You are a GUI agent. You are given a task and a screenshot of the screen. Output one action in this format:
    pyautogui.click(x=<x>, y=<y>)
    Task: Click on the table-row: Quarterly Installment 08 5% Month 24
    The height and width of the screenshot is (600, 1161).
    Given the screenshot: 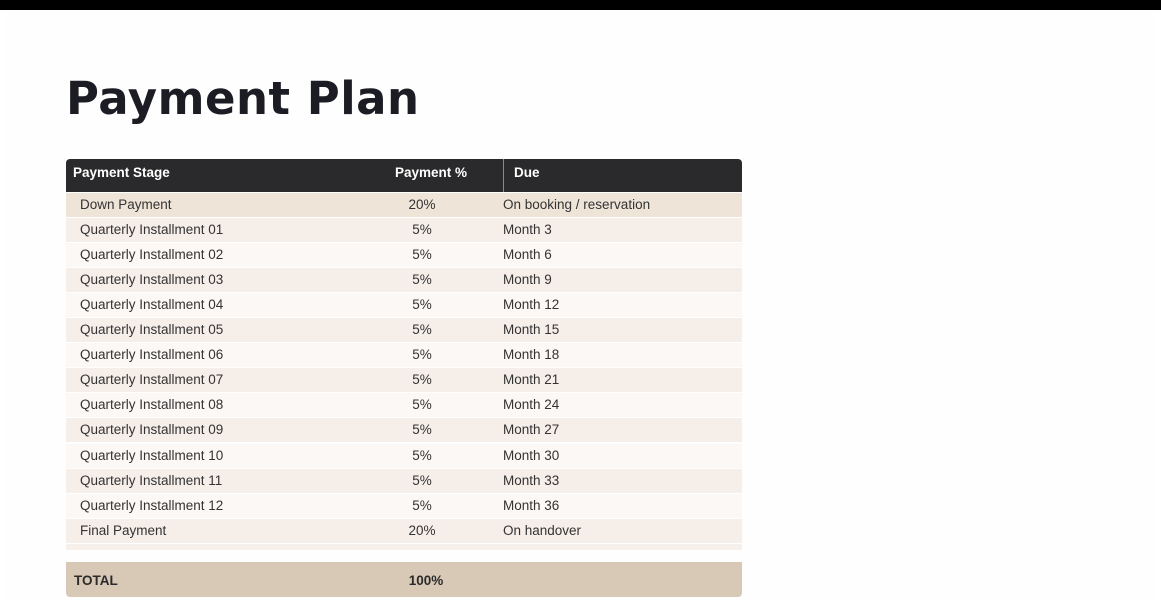 What is the action you would take?
    pyautogui.click(x=404, y=406)
    